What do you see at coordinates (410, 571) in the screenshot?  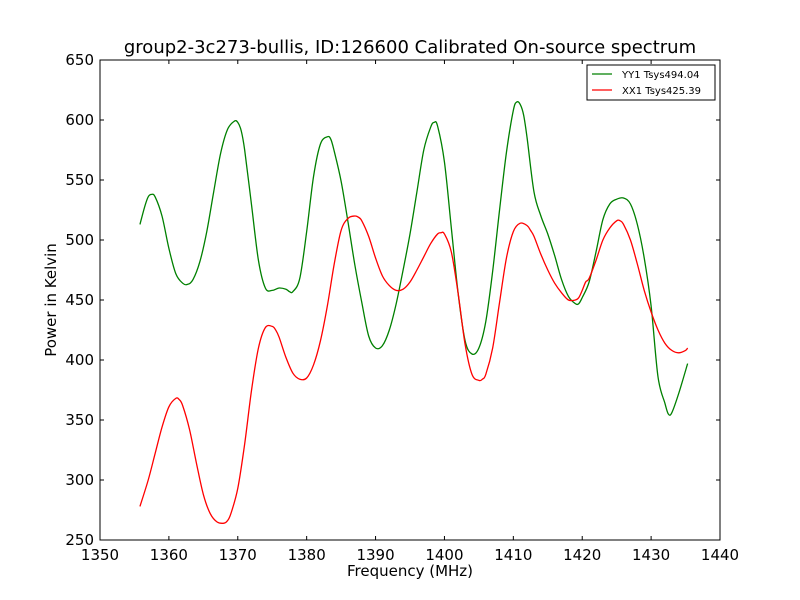 I see `x-axis-label: Frequency (MHz)` at bounding box center [410, 571].